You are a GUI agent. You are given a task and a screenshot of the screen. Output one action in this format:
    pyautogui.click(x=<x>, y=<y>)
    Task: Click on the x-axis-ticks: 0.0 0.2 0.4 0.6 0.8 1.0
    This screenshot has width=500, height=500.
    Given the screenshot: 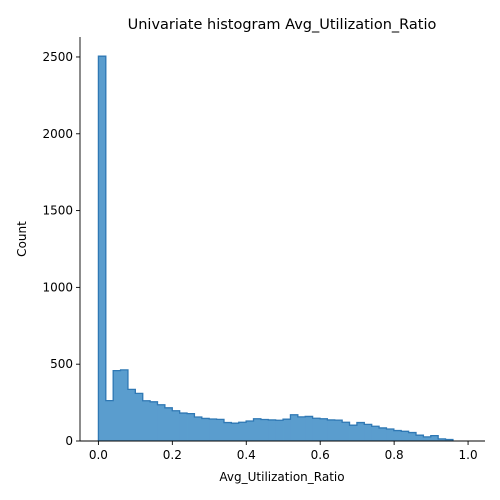 What is the action you would take?
    pyautogui.click(x=283, y=451)
    